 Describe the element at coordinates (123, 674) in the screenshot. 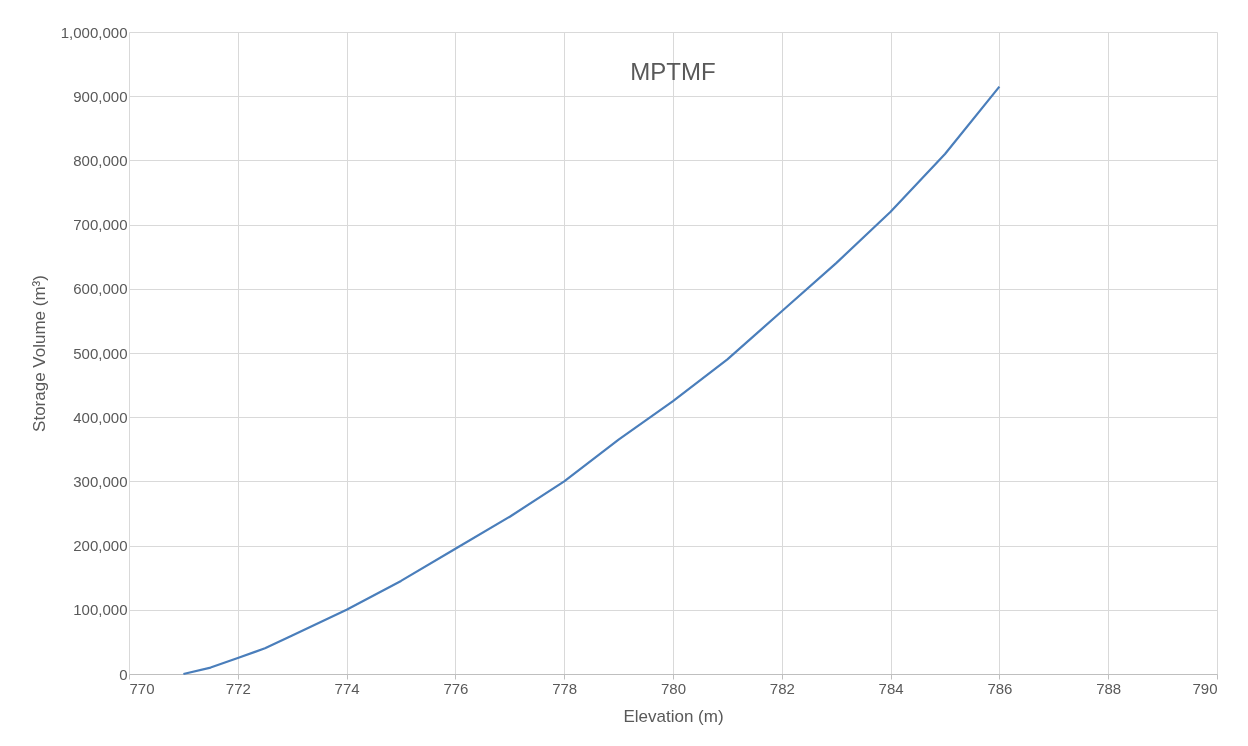

I see `y-tick-label: 0` at that location.